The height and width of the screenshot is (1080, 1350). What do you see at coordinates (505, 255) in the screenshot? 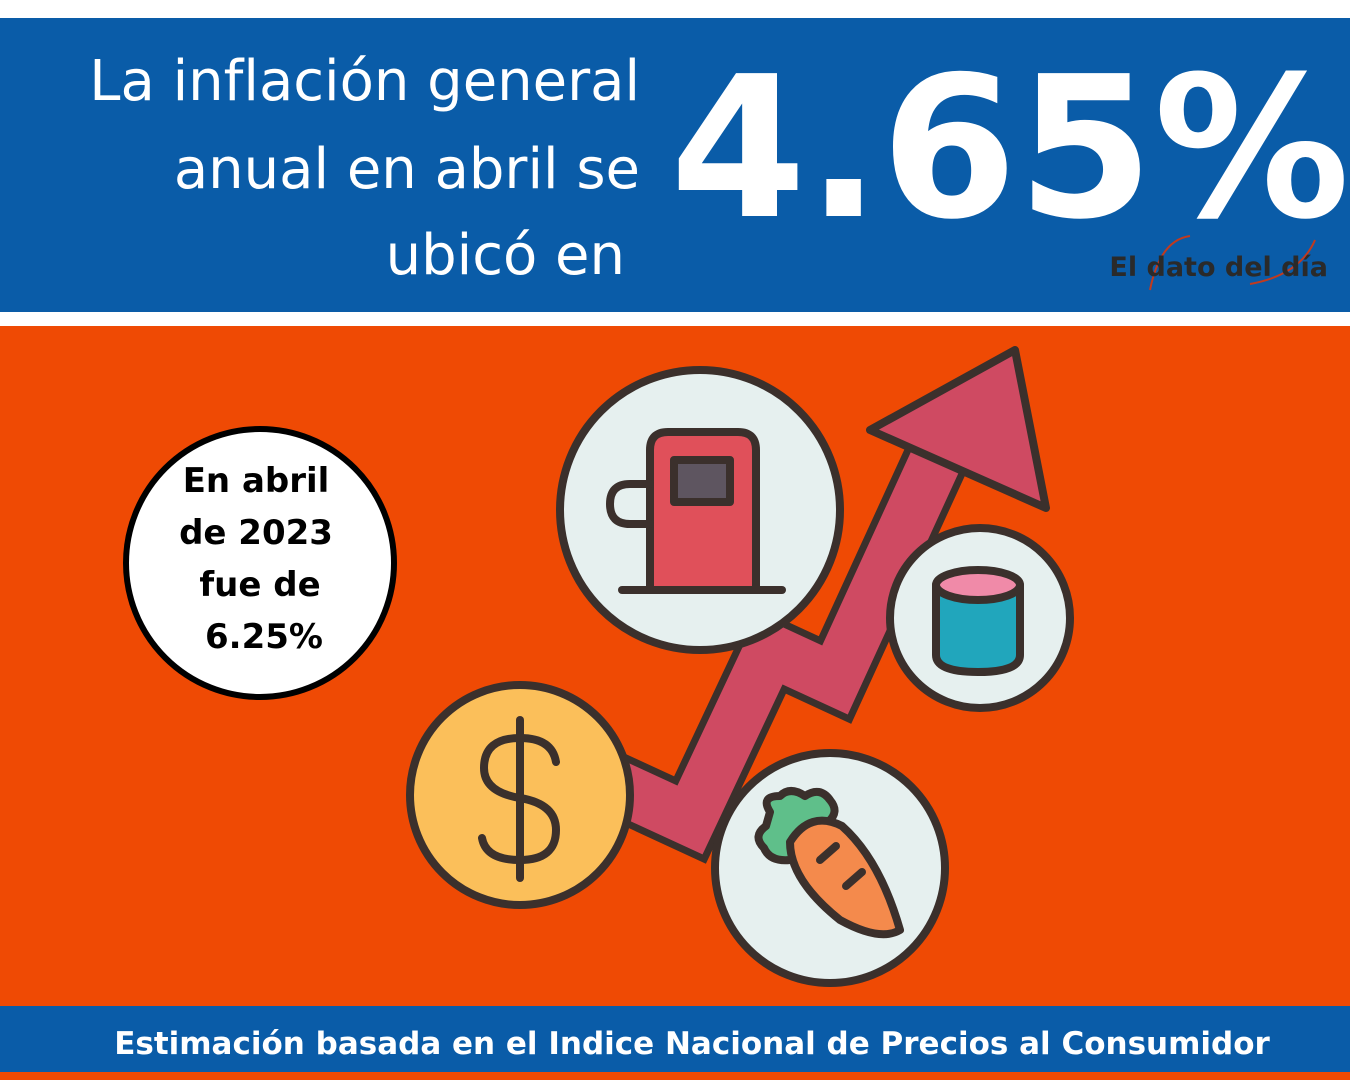
I see `headline-line: ubicó en` at bounding box center [505, 255].